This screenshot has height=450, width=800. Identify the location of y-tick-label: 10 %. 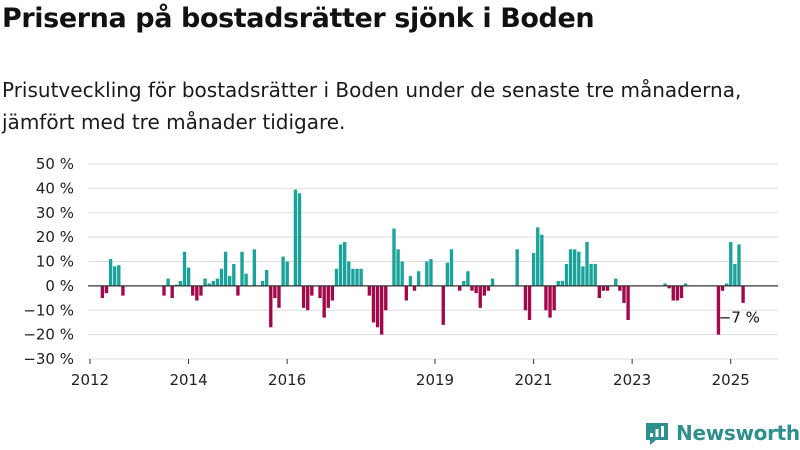
(55, 262).